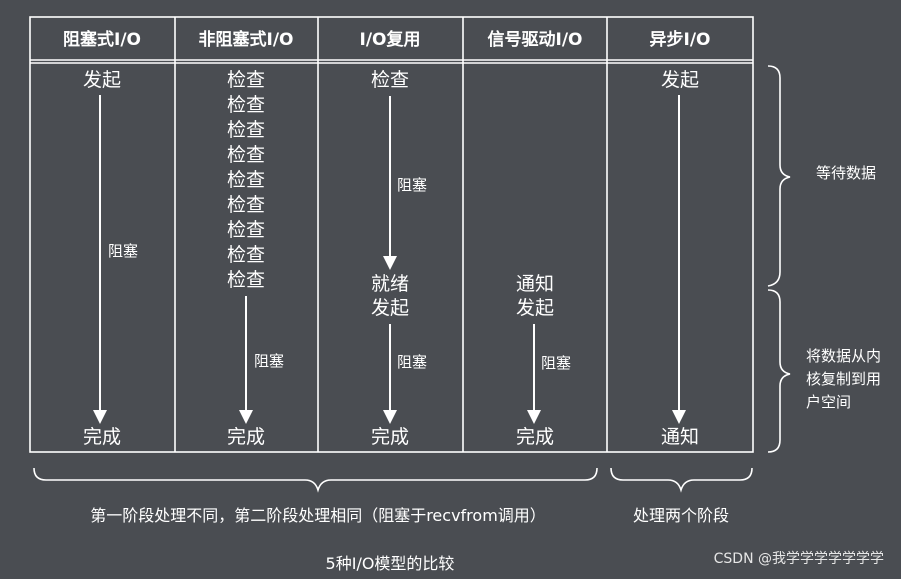 The width and height of the screenshot is (901, 579). I want to click on column-signal-driven: 通知 发起 阻塞 完成, so click(543, 360).